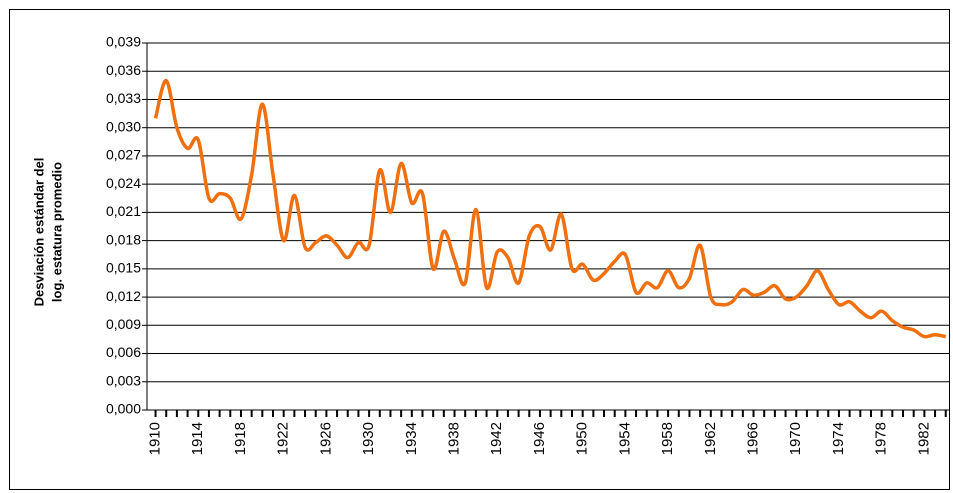 The height and width of the screenshot is (493, 953). Describe the element at coordinates (240, 438) in the screenshot. I see `x-tick-label: 1918` at that location.